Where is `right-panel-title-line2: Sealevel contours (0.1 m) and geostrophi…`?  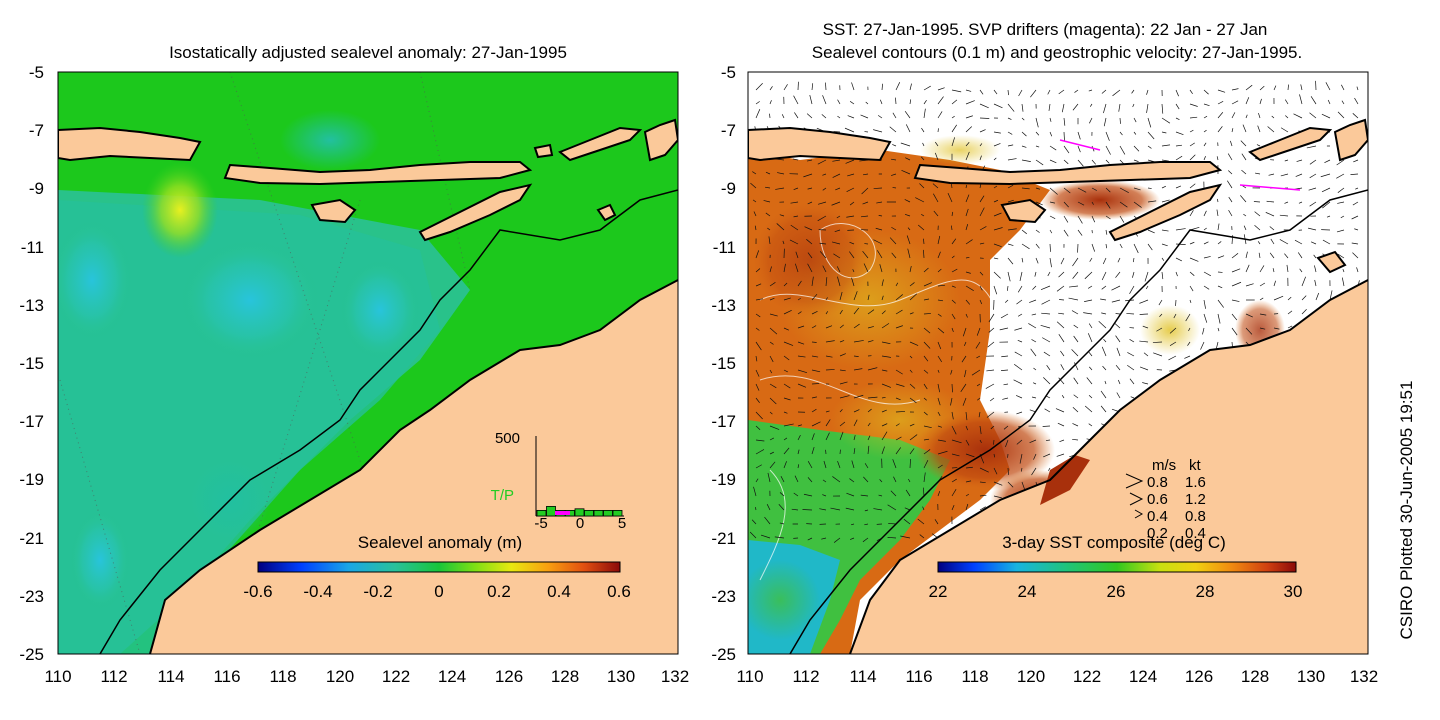 right-panel-title-line2: Sealevel contours (0.1 m) and geostrophi… is located at coordinates (1057, 52).